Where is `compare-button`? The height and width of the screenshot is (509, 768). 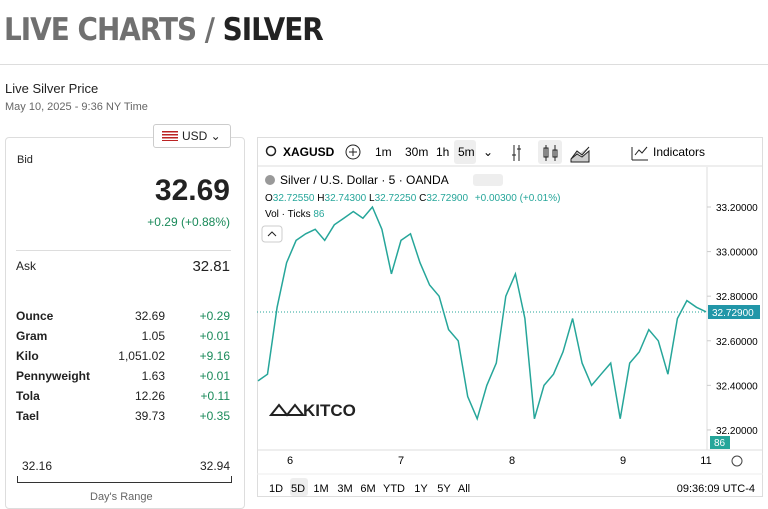
compare-button is located at coordinates (353, 152).